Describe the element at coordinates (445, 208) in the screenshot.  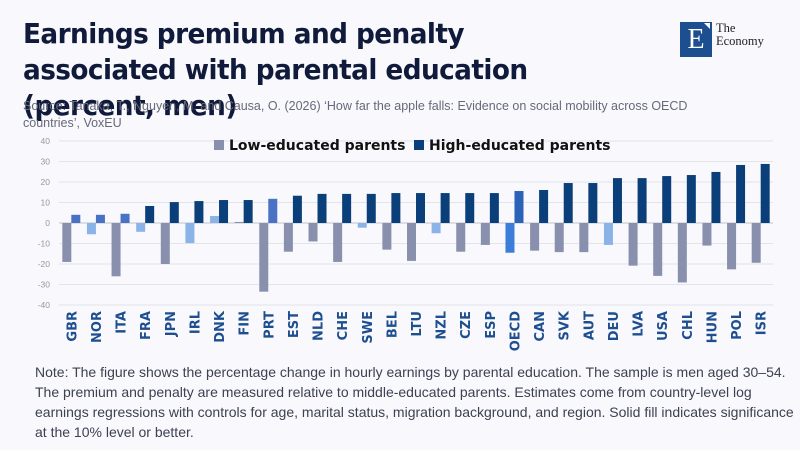
I see `bar-high-nzl` at that location.